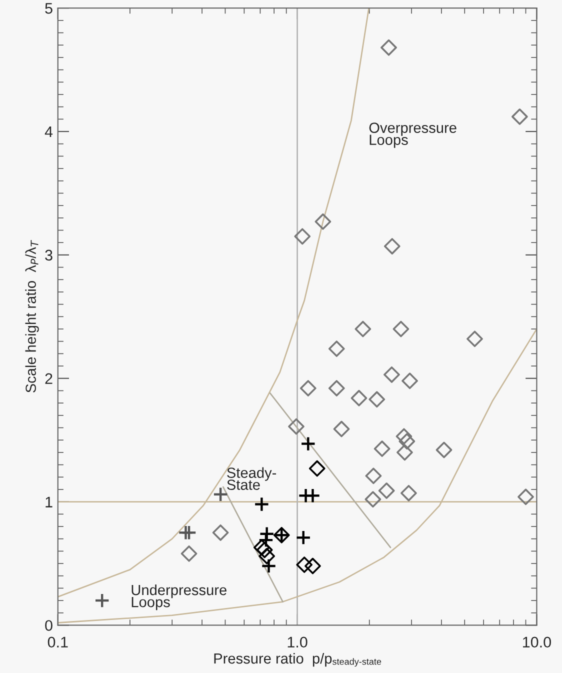 The height and width of the screenshot is (673, 562). What do you see at coordinates (48, 132) in the screenshot?
I see `y-tick-label: 4` at bounding box center [48, 132].